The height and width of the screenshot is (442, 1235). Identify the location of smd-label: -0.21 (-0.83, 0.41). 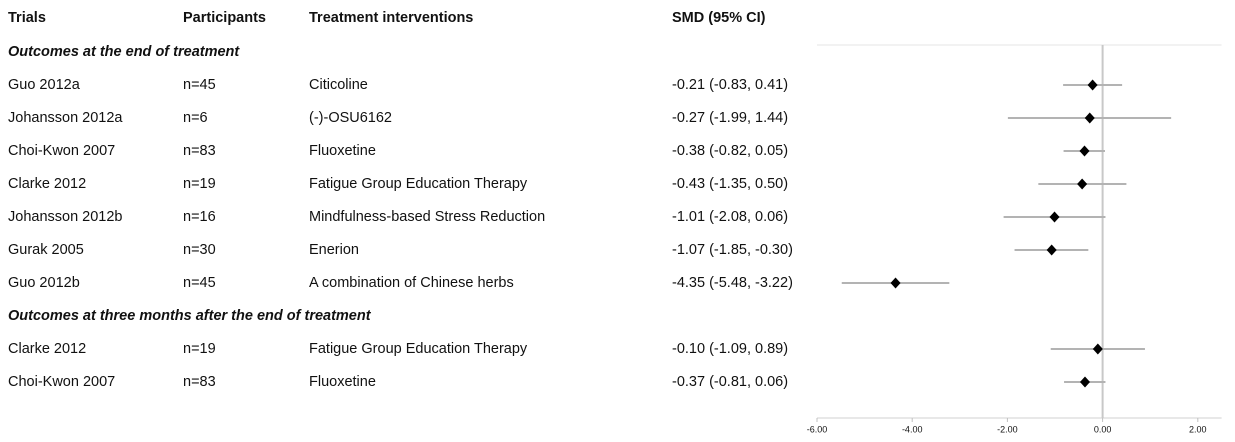
(730, 85).